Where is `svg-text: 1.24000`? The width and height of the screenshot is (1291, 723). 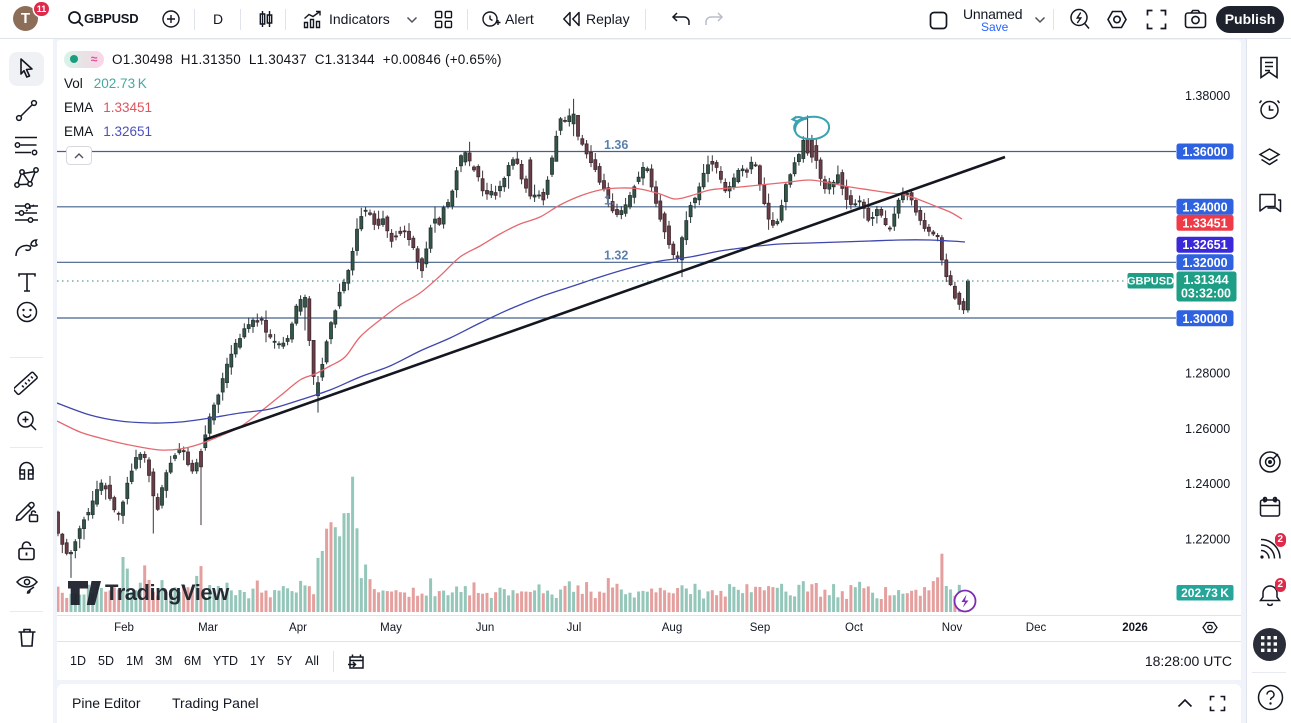 svg-text: 1.24000 is located at coordinates (1207, 484).